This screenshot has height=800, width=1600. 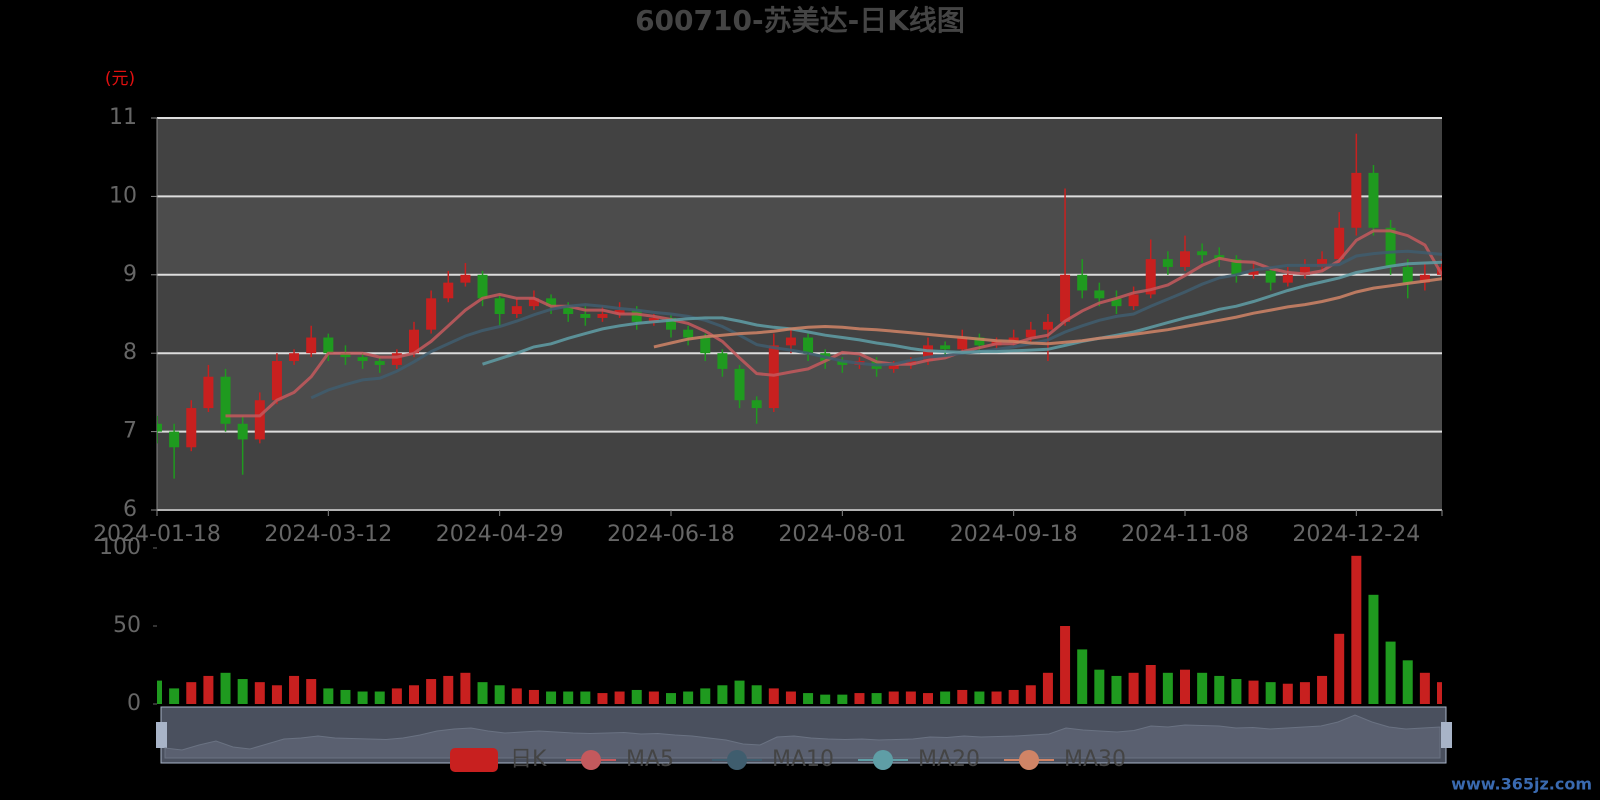 What do you see at coordinates (123, 117) in the screenshot?
I see `y-tick-label: 11` at bounding box center [123, 117].